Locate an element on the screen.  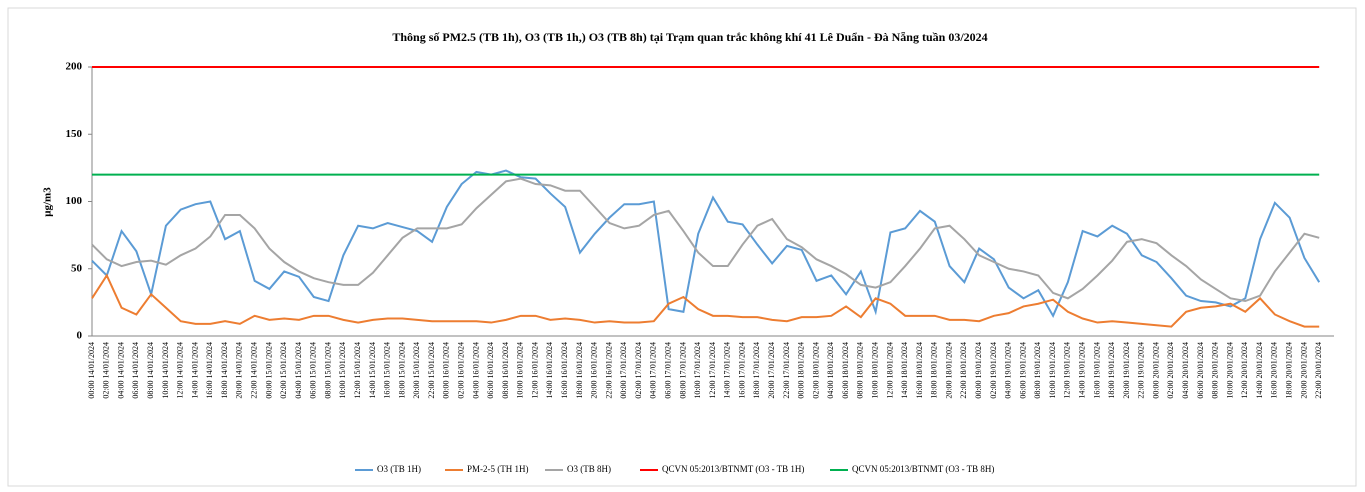
x-tick-label: 06:00 16/01/2024 is located at coordinates (490, 370).